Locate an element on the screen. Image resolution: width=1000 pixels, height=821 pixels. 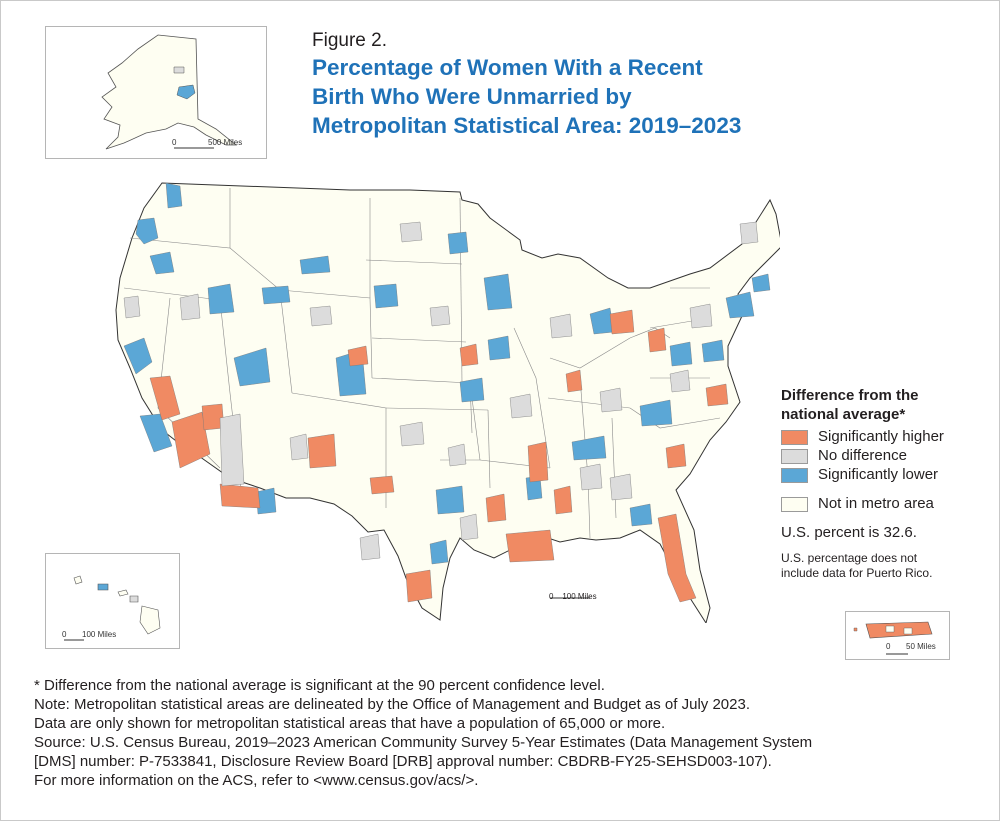
msa-minneapolis is located at coordinates (498, 292).